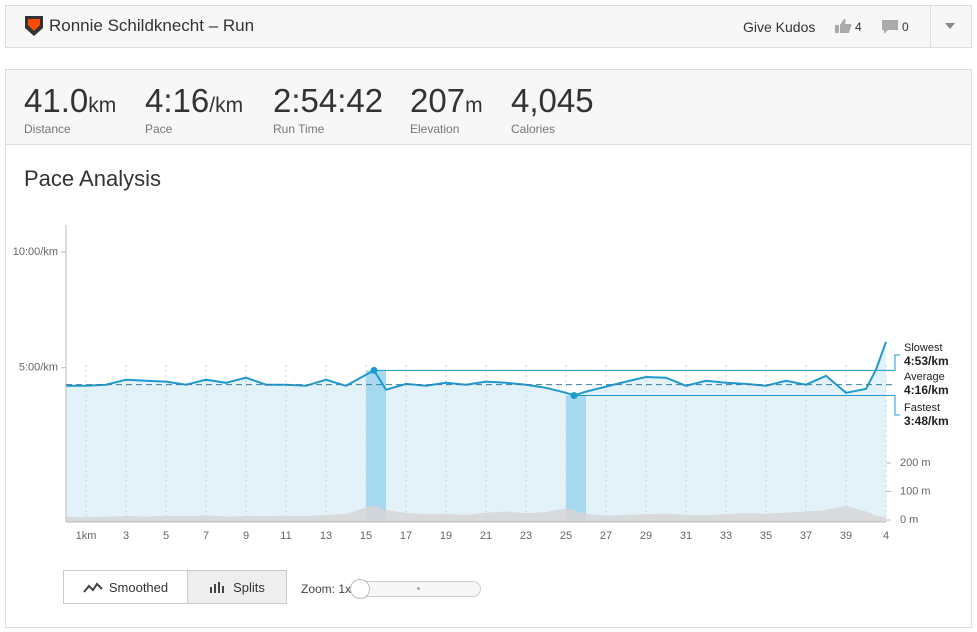 The height and width of the screenshot is (632, 977). I want to click on y2-tick-label: 0 m, so click(909, 520).